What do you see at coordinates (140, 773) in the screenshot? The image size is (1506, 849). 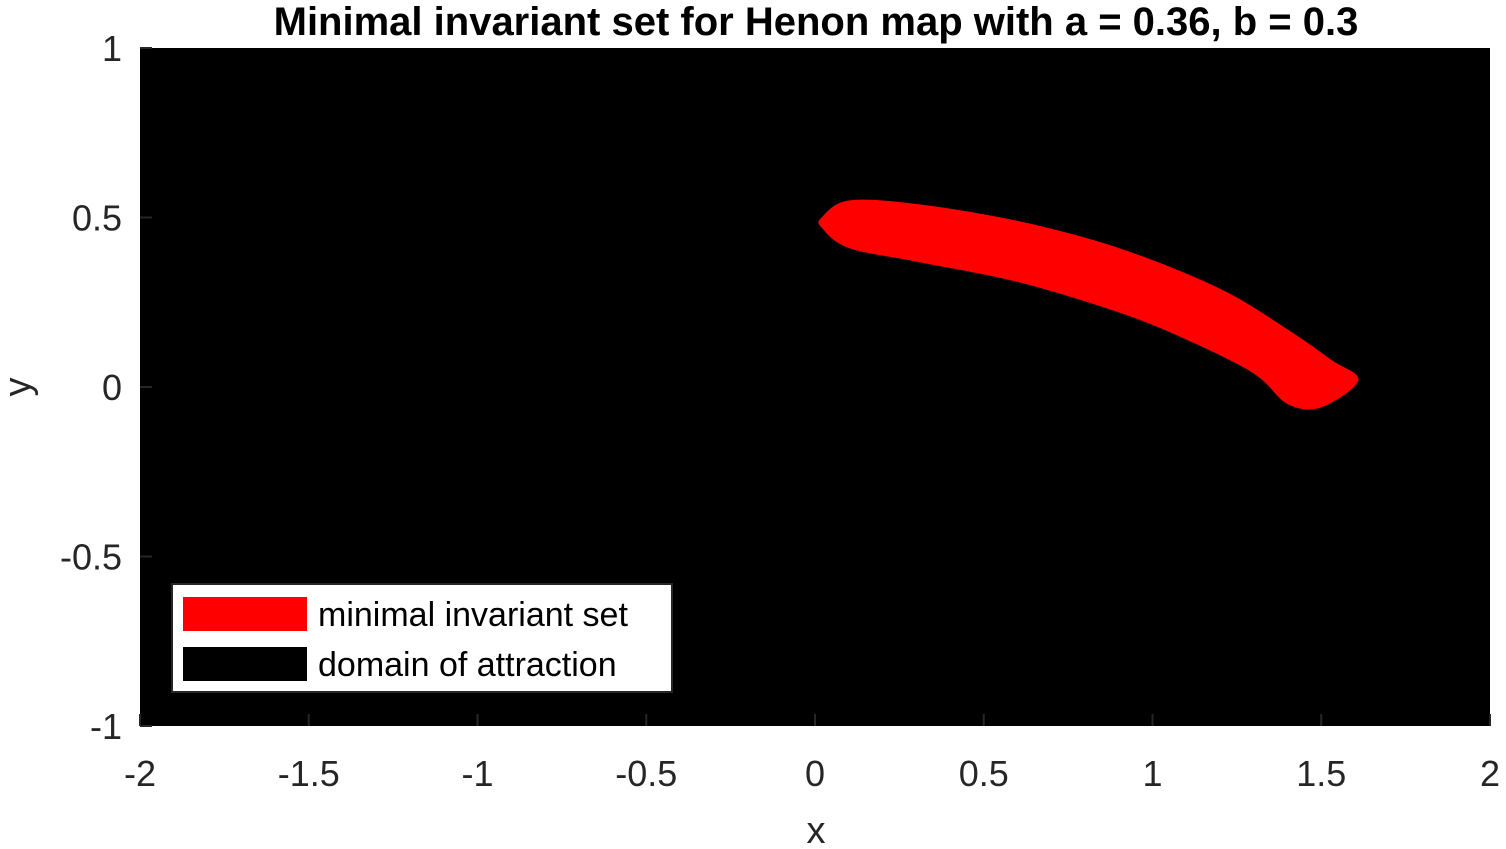 I see `x-tick-label: -2` at bounding box center [140, 773].